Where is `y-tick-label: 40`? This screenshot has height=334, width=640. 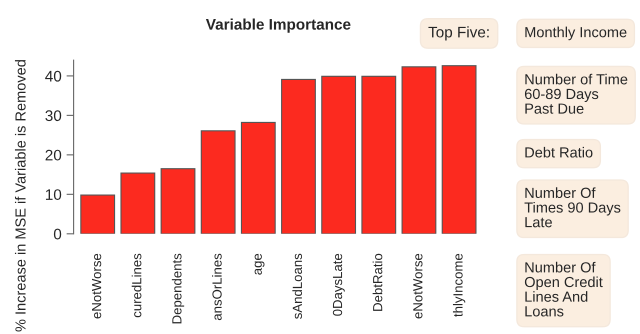
y-tick-label: 40 is located at coordinates (53, 76).